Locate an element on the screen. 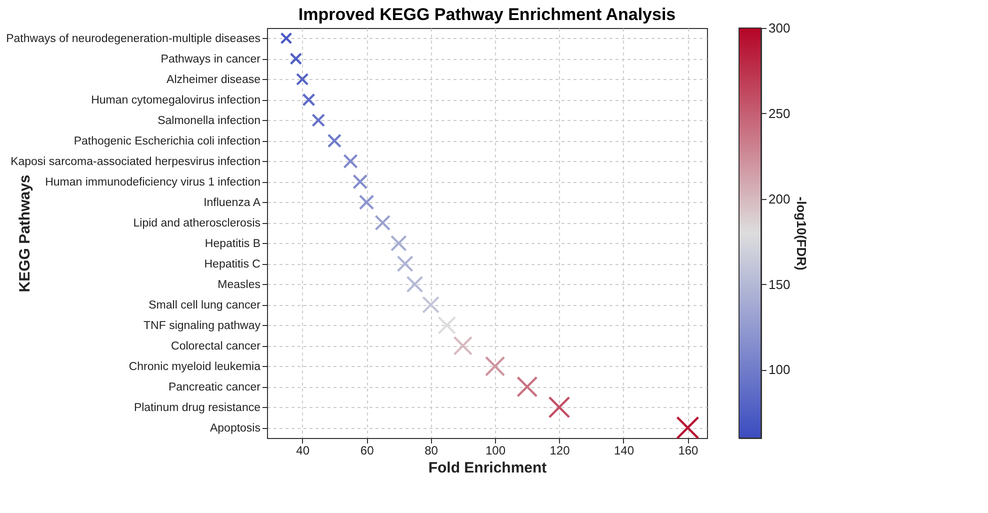 The image size is (988, 513). y-tick-label: TNF signaling pathway is located at coordinates (202, 326).